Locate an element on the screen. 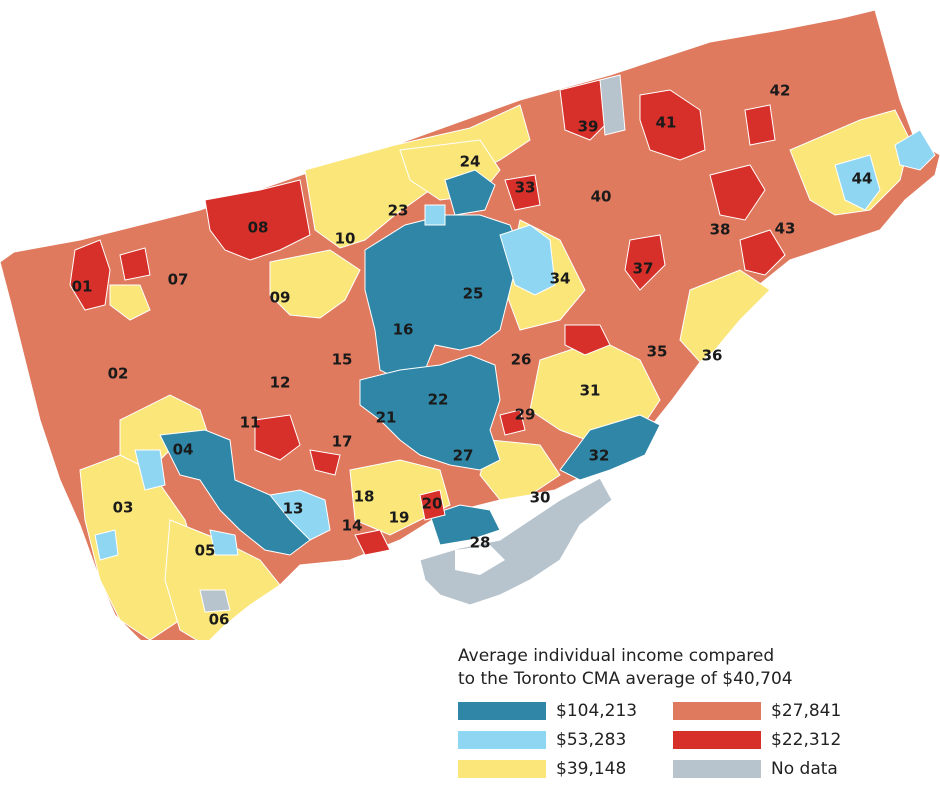 The image size is (940, 788). legend-item: $104,213 is located at coordinates (565, 711).